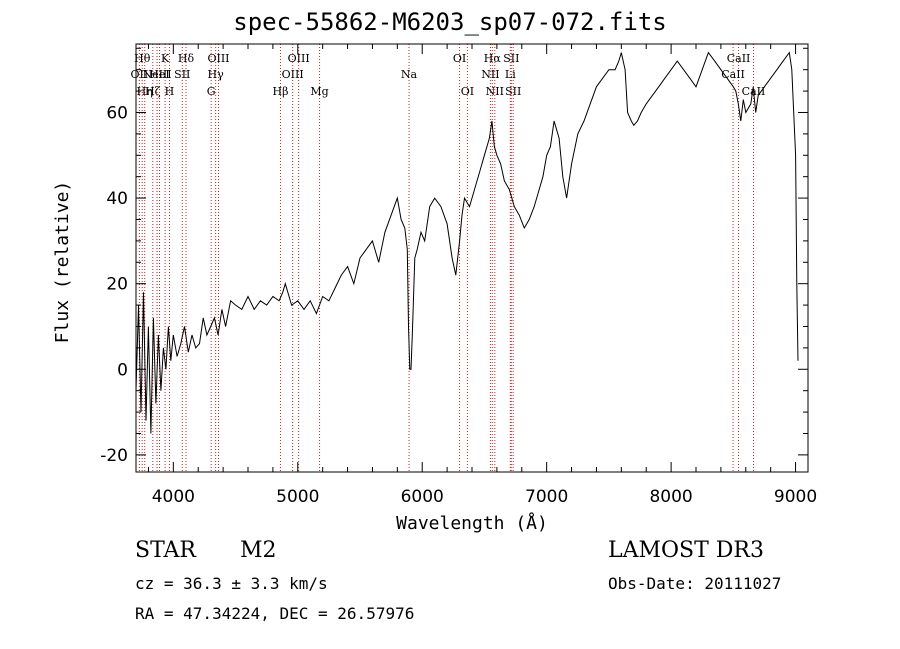  Describe the element at coordinates (670, 497) in the screenshot. I see `x-tick-label: 8000` at that location.